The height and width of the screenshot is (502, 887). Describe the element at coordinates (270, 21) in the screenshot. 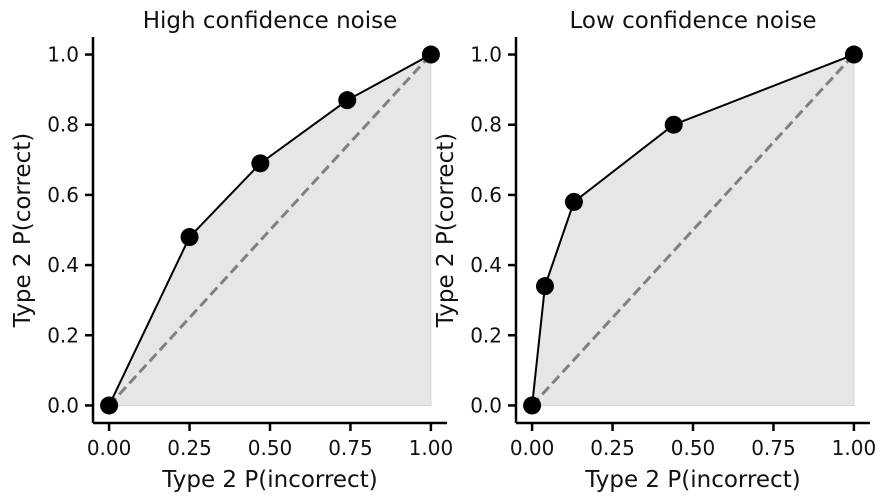

I see `chart-title: High confidence noise` at that location.